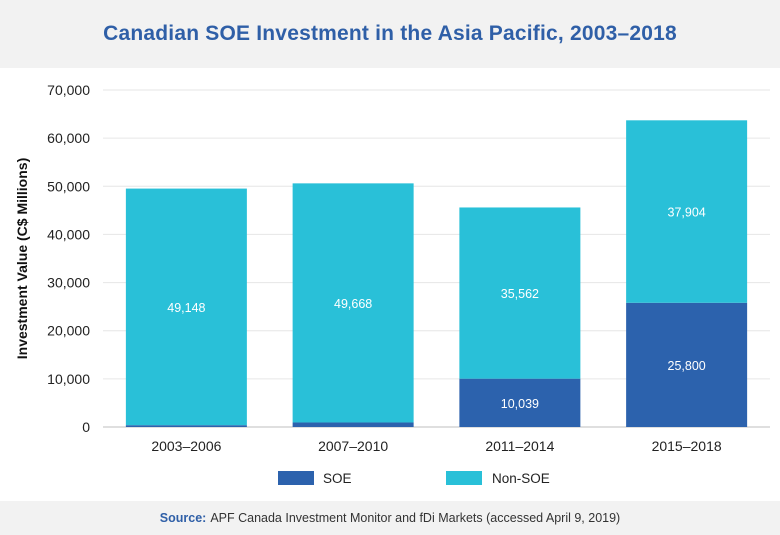 The image size is (780, 535). What do you see at coordinates (353, 446) in the screenshot?
I see `x-tick-label: 2007–2010` at bounding box center [353, 446].